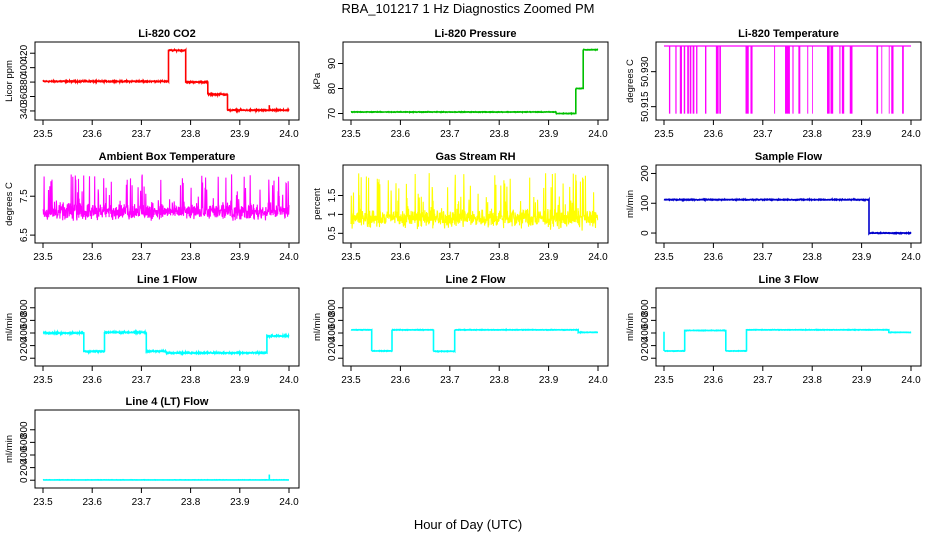  I want to click on panel-title: Li-820 Pressure, so click(476, 34).